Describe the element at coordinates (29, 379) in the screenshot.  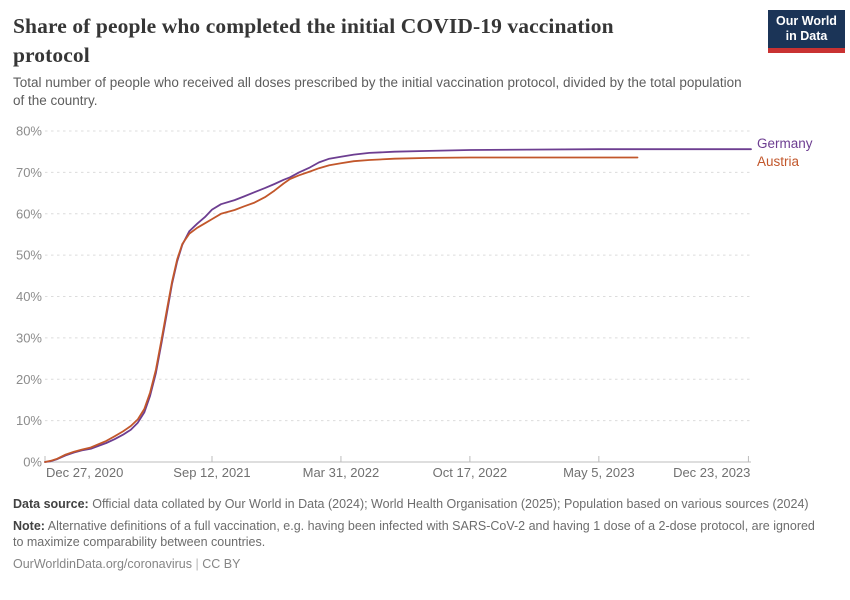
I see `y-tick-label: 20%` at that location.